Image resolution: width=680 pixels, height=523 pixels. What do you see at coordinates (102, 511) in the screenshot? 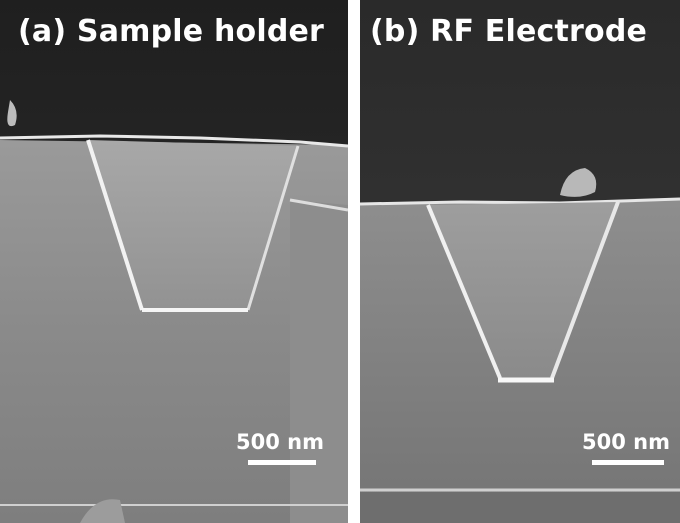
I see `bottom-debris` at bounding box center [102, 511].